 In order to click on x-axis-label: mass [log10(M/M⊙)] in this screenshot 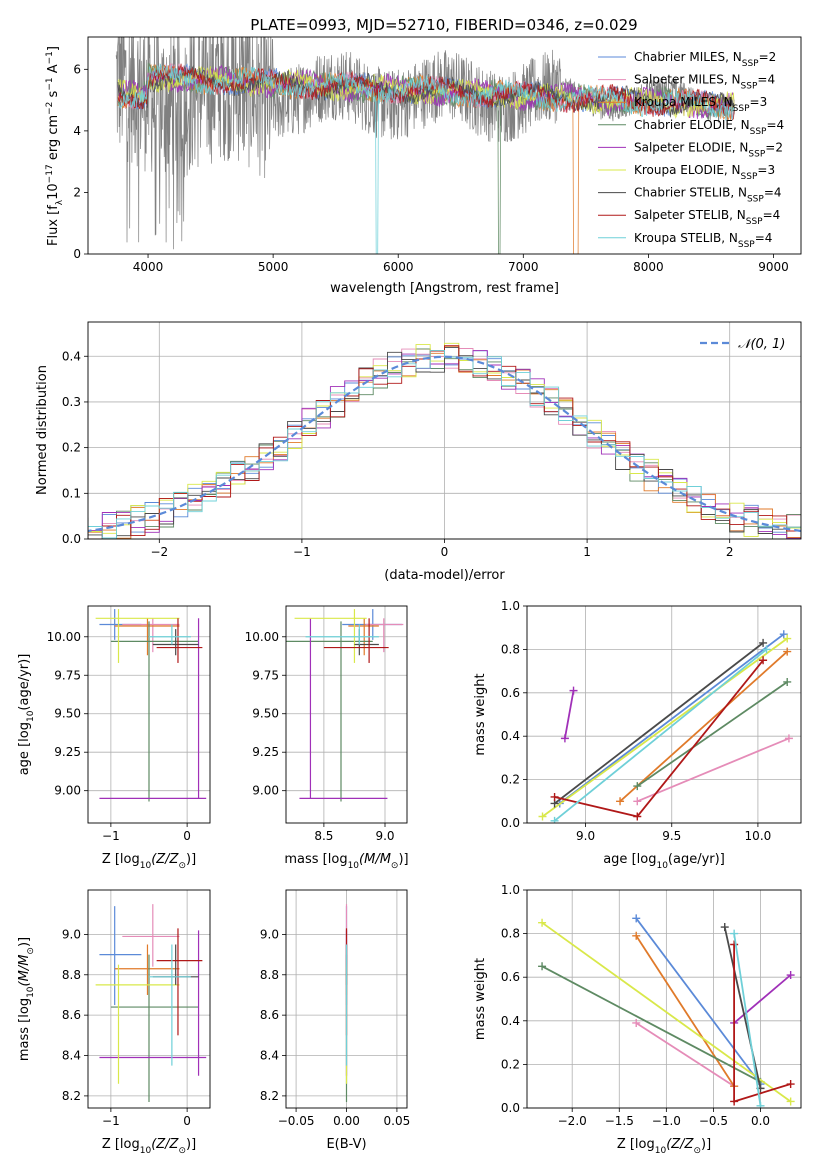, I will do `click(346, 861)`.